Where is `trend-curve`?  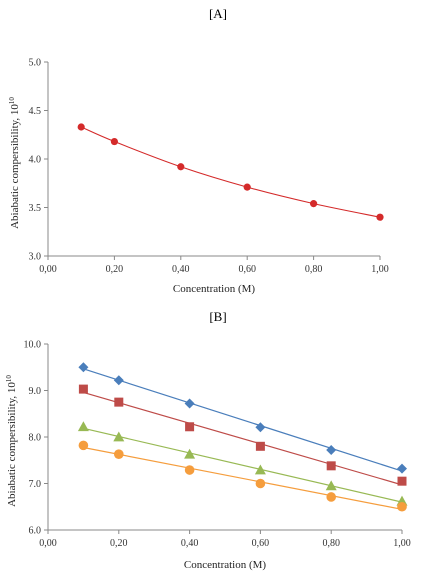 trend-curve is located at coordinates (230, 172).